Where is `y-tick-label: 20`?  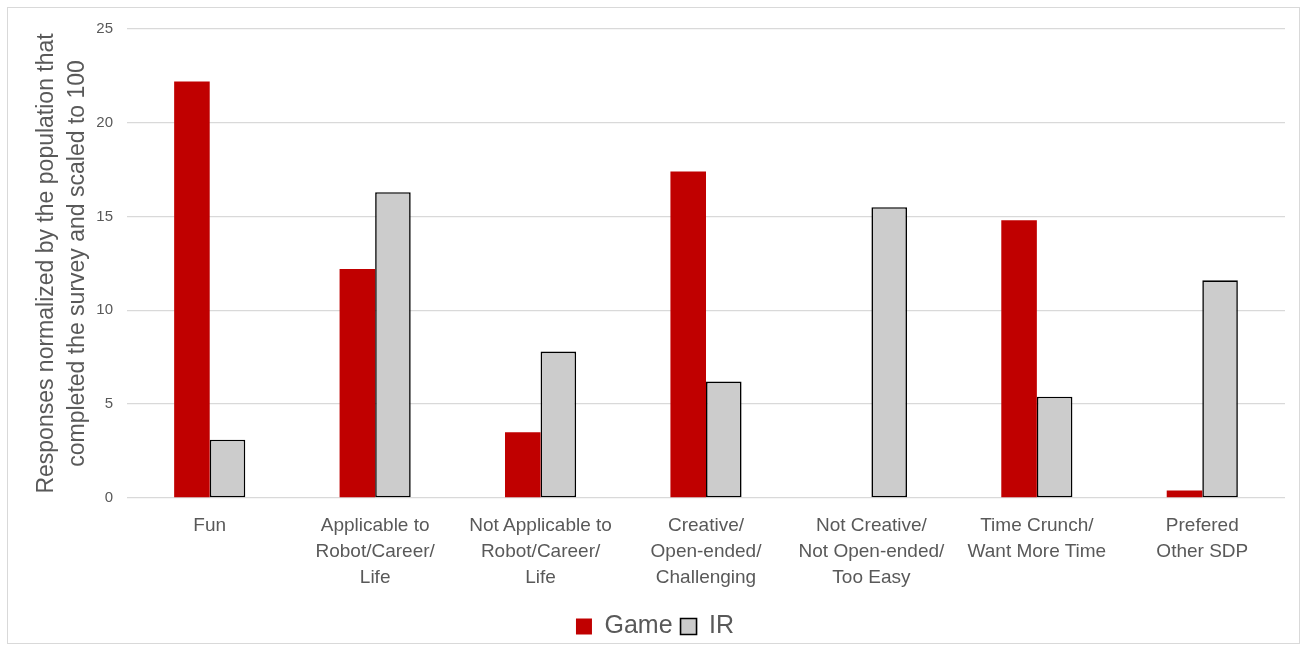
y-tick-label: 20 is located at coordinates (104, 121).